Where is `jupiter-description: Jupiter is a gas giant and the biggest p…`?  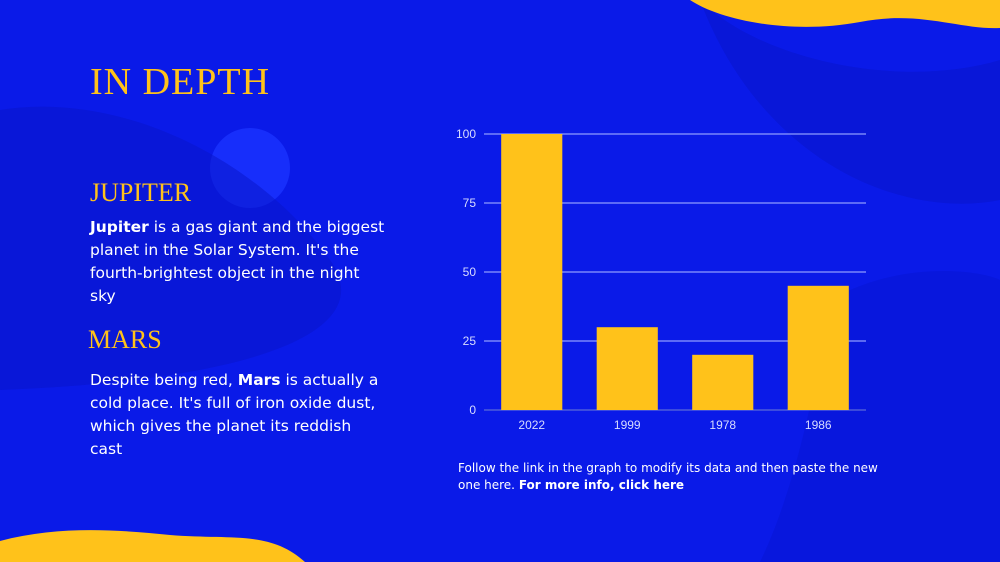 jupiter-description: Jupiter is a gas giant and the biggest p… is located at coordinates (237, 262).